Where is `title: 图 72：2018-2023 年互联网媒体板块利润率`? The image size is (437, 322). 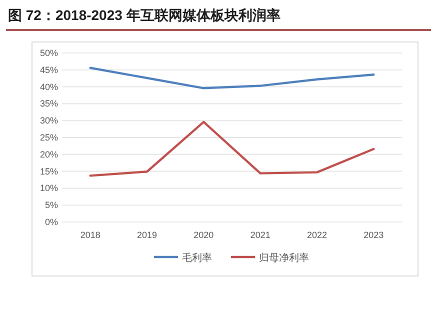
title: 图 72：2018-2023 年互联网媒体板块利润率 is located at coordinates (144, 15).